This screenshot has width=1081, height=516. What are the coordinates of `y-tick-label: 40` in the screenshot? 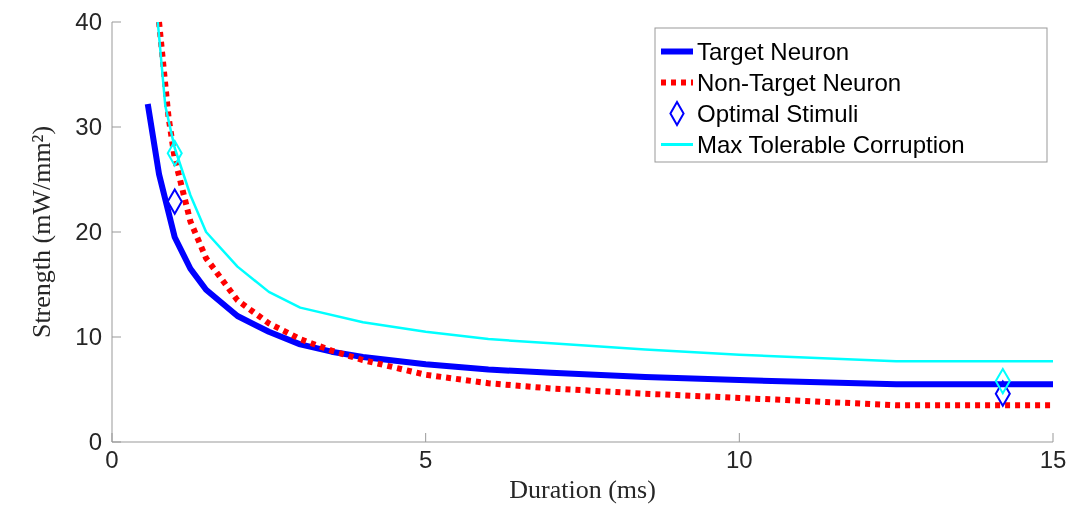 It's located at (88, 22).